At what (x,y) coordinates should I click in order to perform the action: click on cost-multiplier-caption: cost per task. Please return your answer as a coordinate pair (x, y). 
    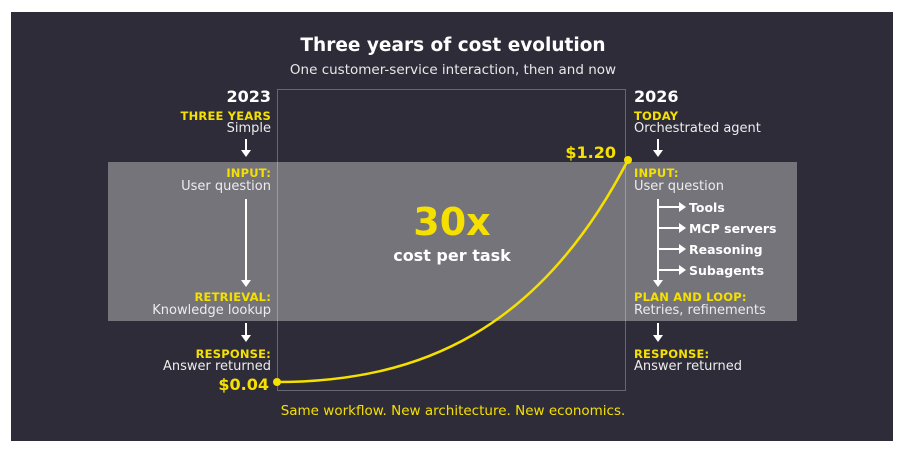
    Looking at the image, I should click on (452, 255).